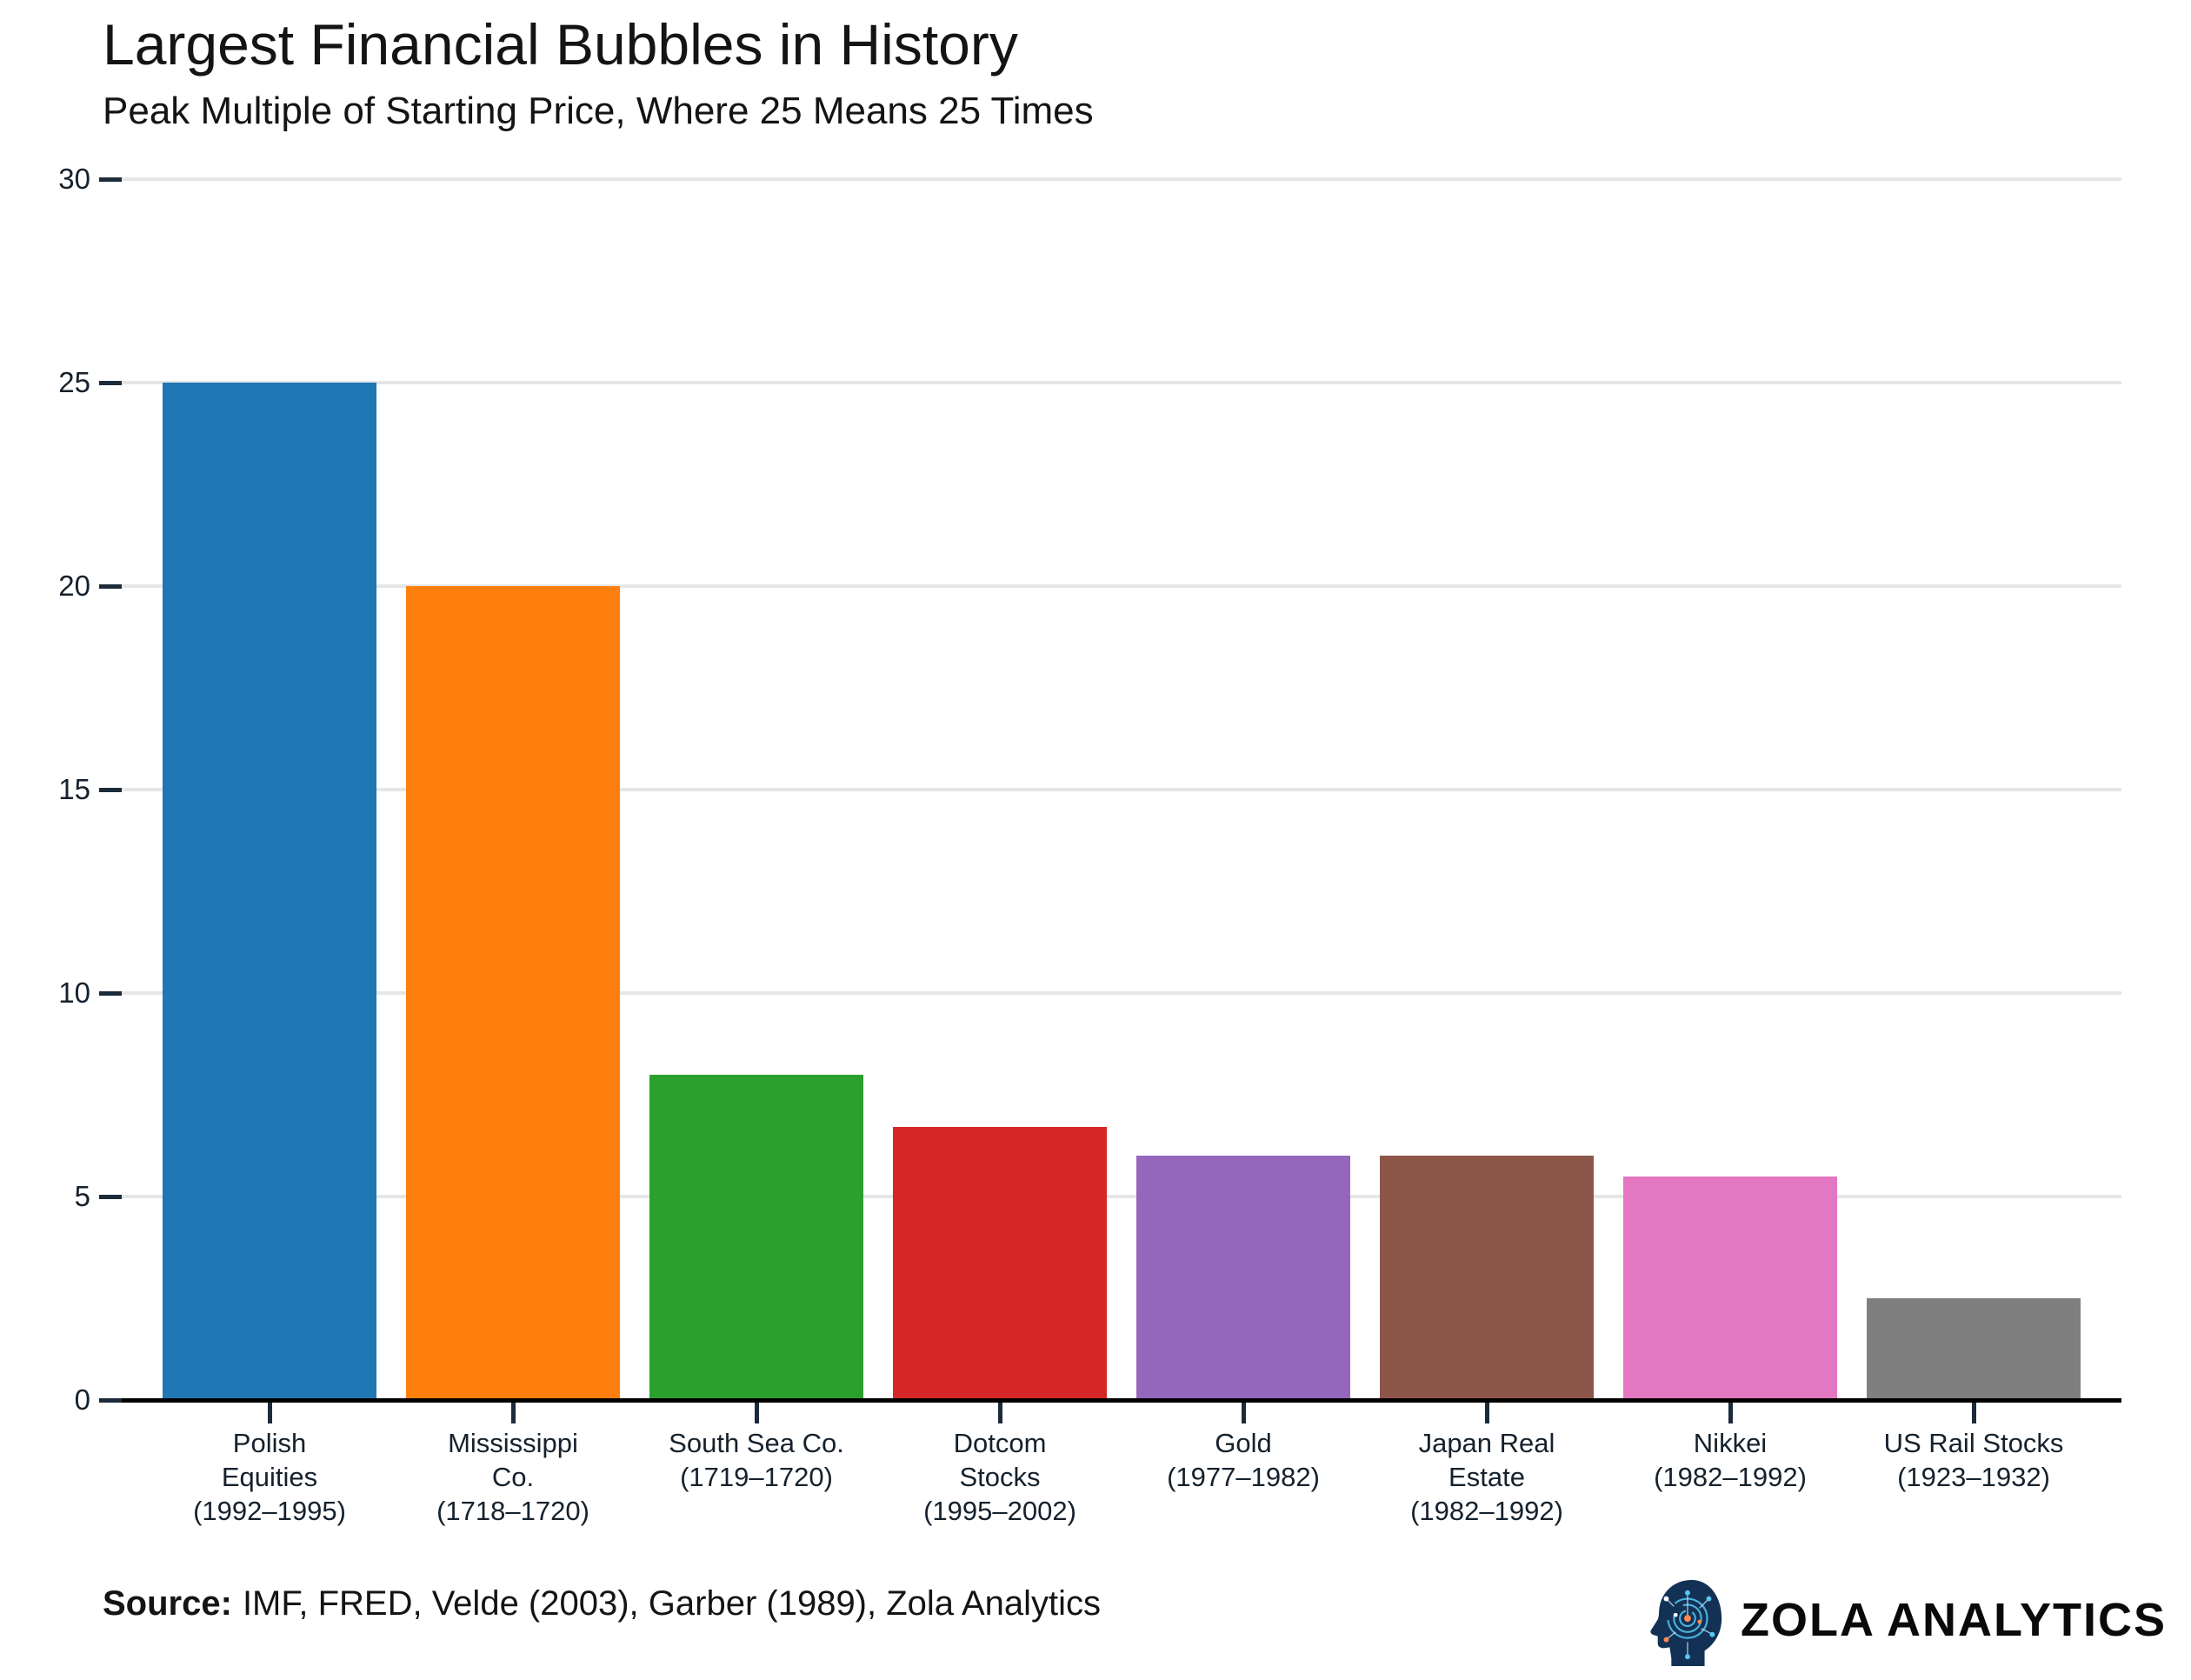  Describe the element at coordinates (74, 993) in the screenshot. I see `y-tick-label-10: 10` at that location.